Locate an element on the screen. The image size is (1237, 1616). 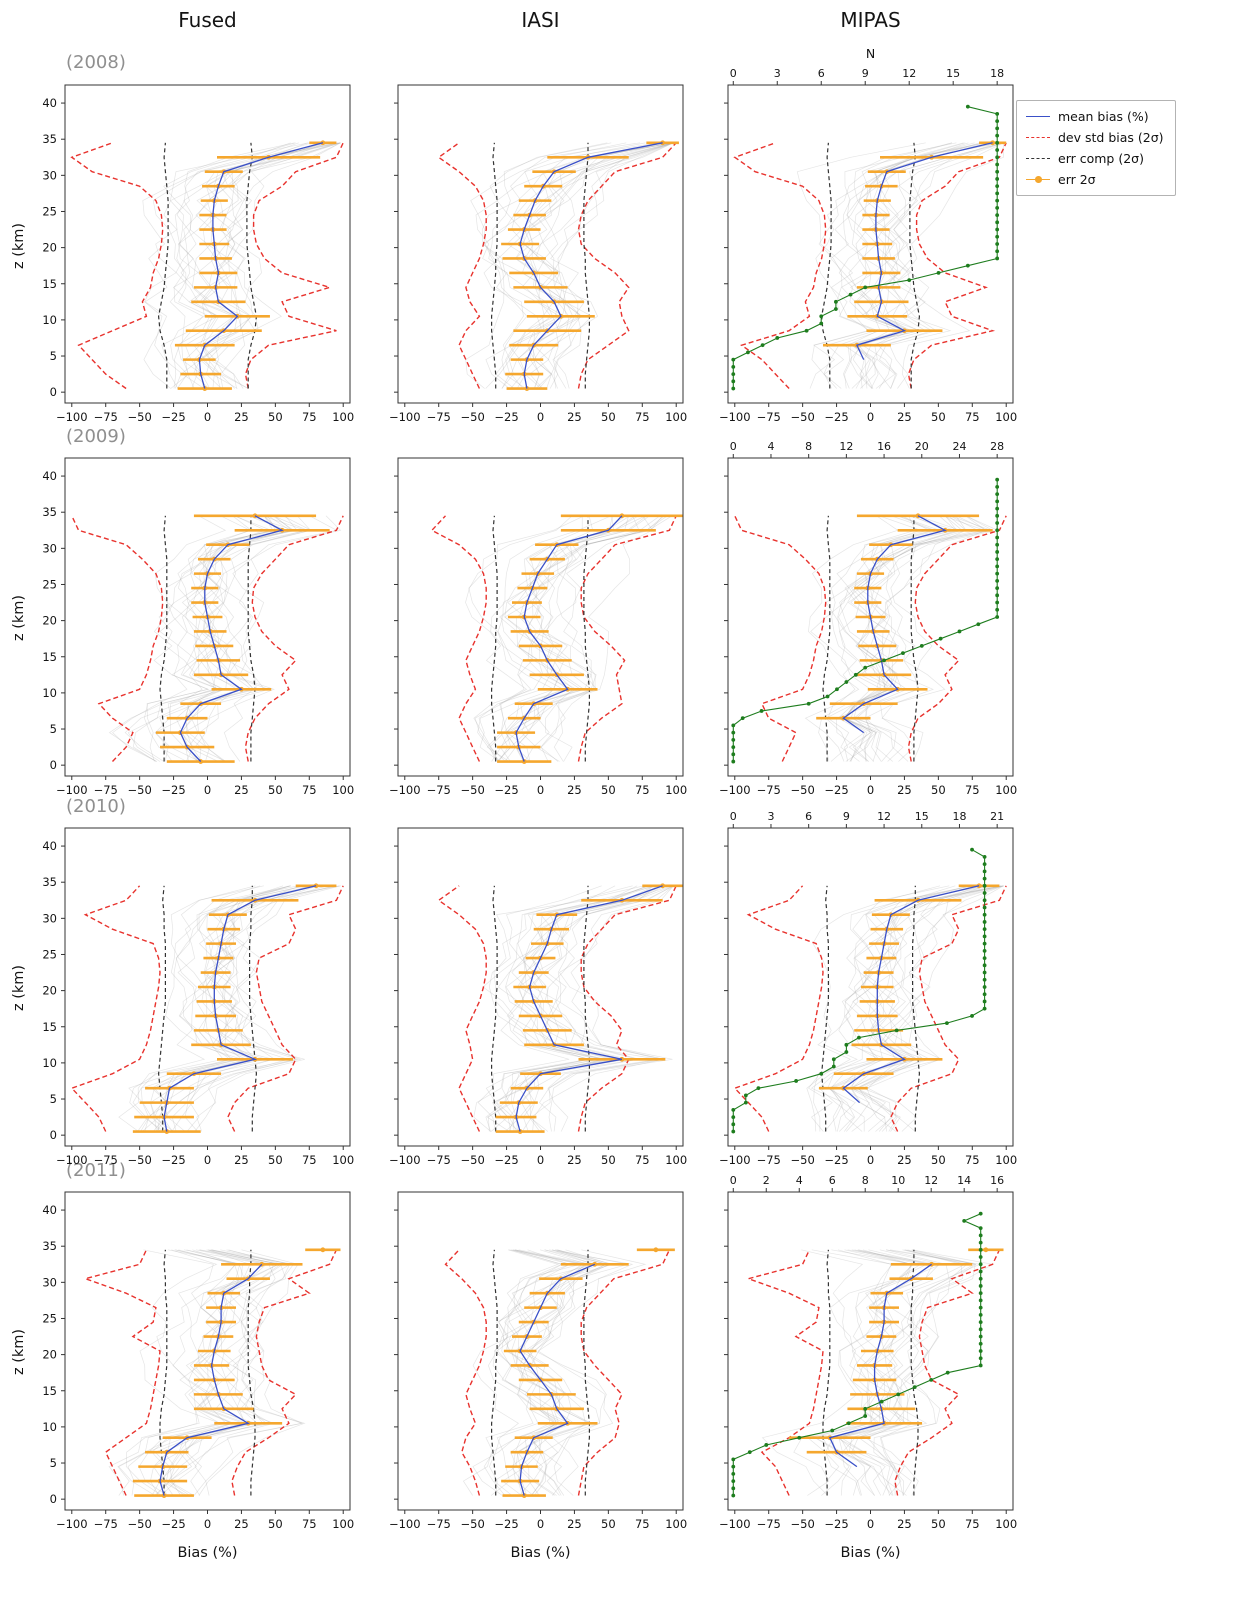
legend-item-mean-bias: mean bias (%) is located at coordinates (1095, 116).